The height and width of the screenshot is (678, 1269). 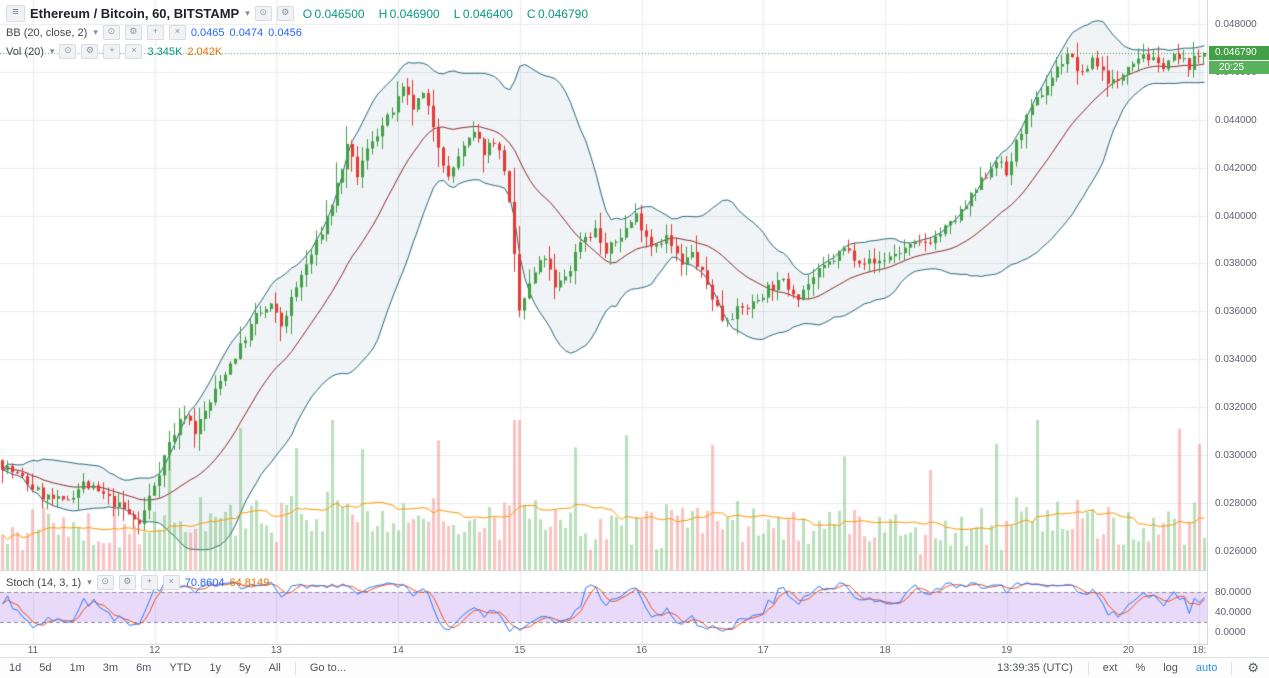 What do you see at coordinates (44, 582) in the screenshot?
I see `stoch-label: Stoch (14, 3, 1)` at bounding box center [44, 582].